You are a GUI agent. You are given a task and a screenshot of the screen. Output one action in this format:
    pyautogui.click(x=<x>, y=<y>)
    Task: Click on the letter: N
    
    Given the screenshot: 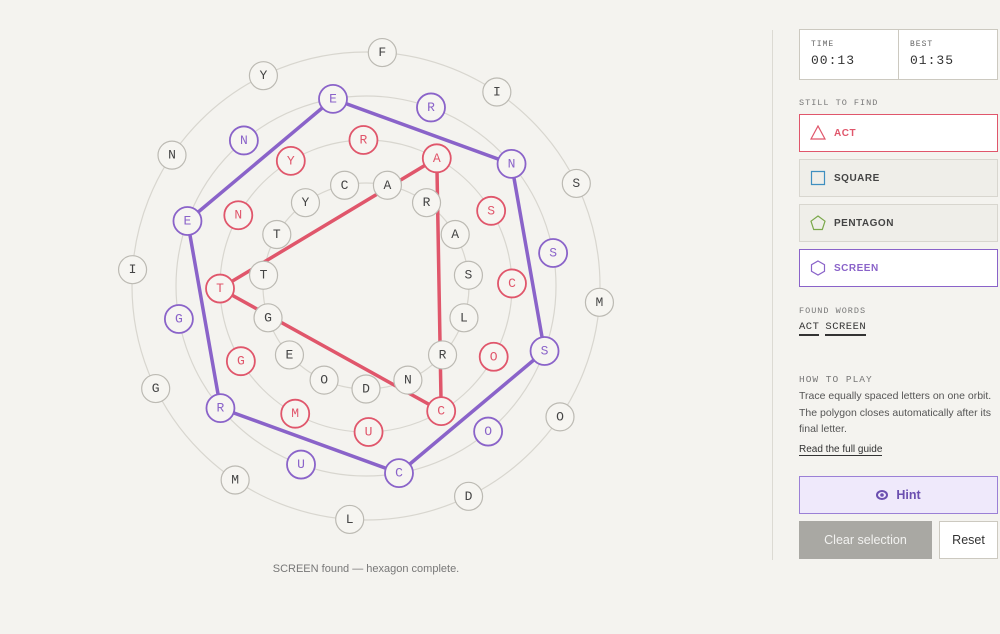 What is the action you would take?
    pyautogui.click(x=408, y=380)
    